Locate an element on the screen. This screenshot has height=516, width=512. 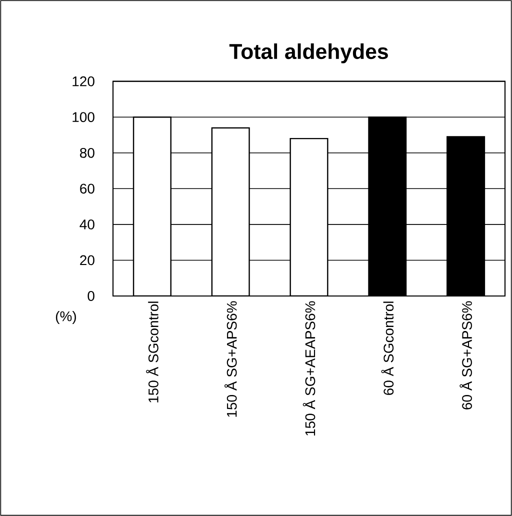
x-tick-label: 60 Å SGcontrol is located at coordinates (387, 348).